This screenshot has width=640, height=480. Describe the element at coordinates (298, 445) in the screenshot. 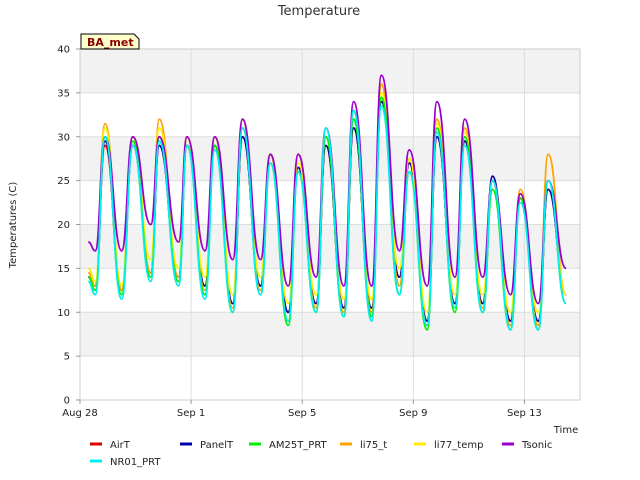

I see `legend-label: AM25T_PRT` at that location.